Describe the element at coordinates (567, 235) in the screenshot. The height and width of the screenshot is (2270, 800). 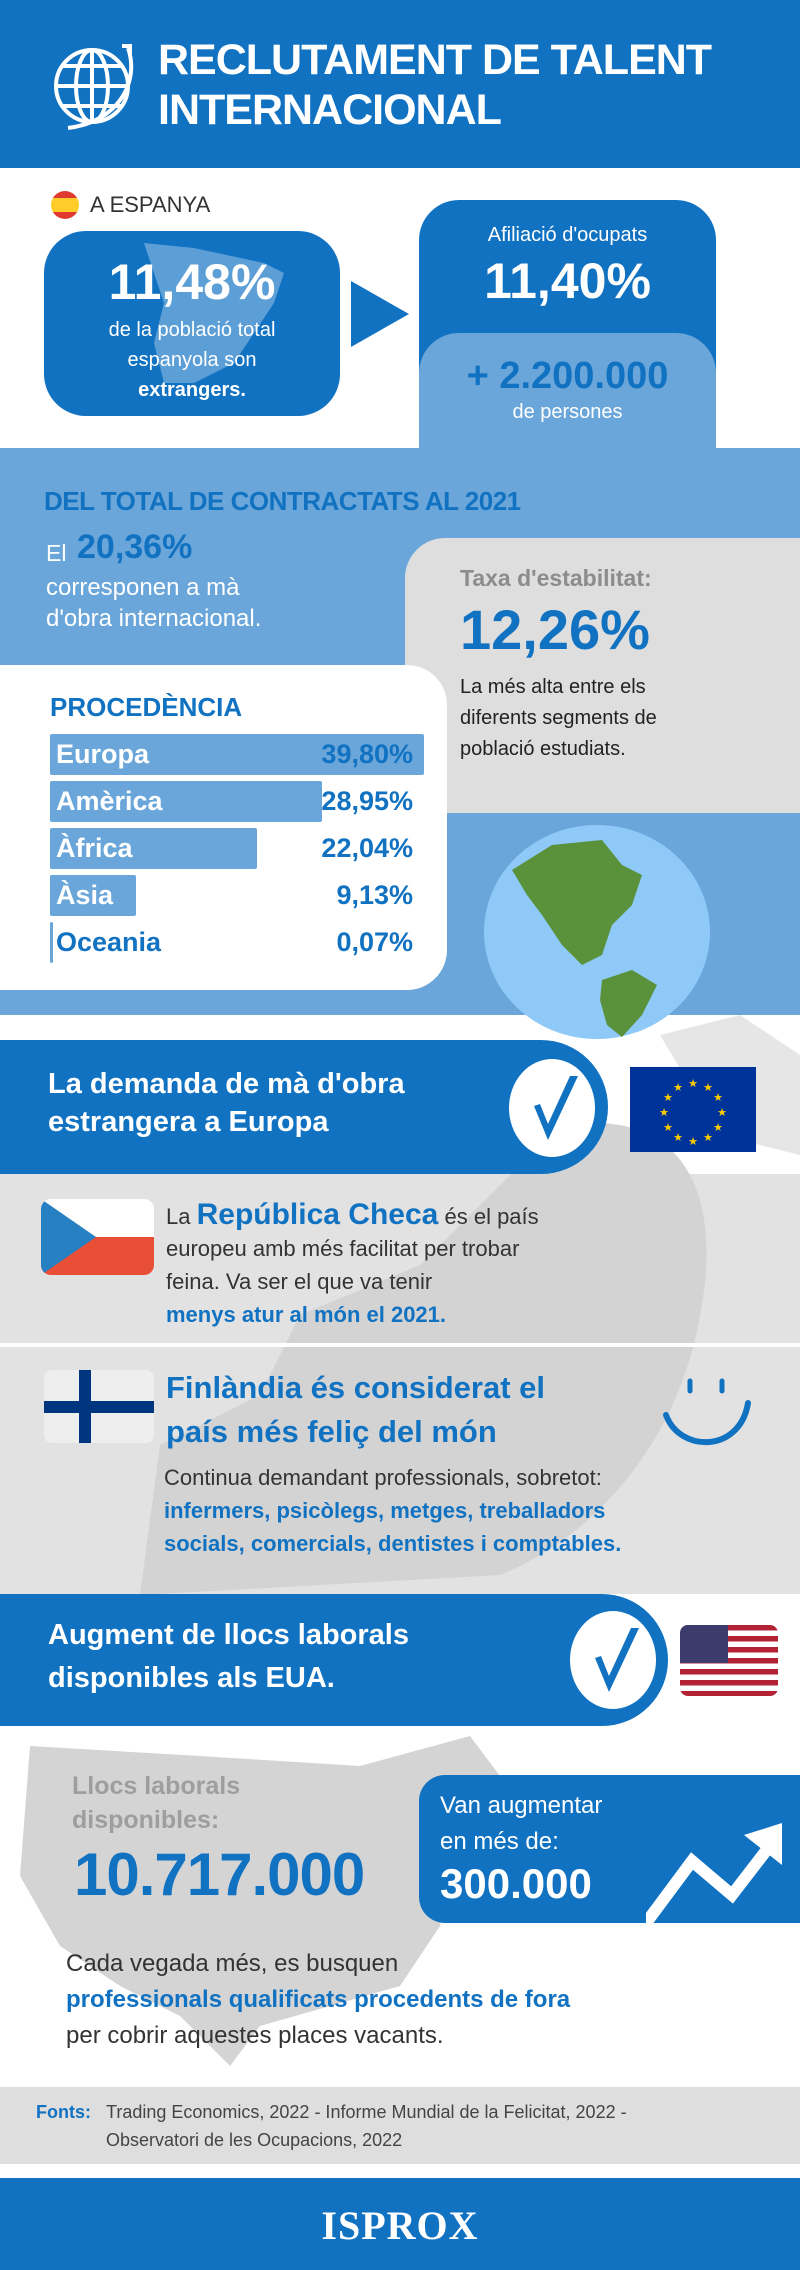
I see `affiliation-label: Afiliació d'ocupats` at that location.